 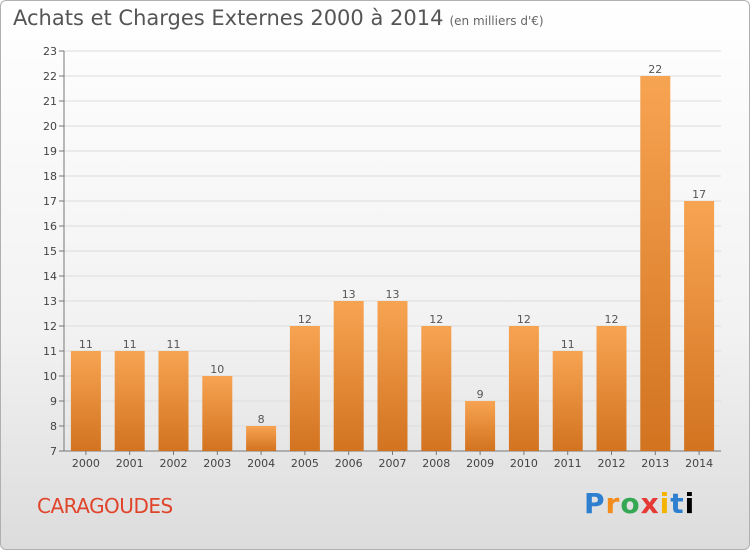 I want to click on x-tick-label: 2014, so click(x=699, y=463).